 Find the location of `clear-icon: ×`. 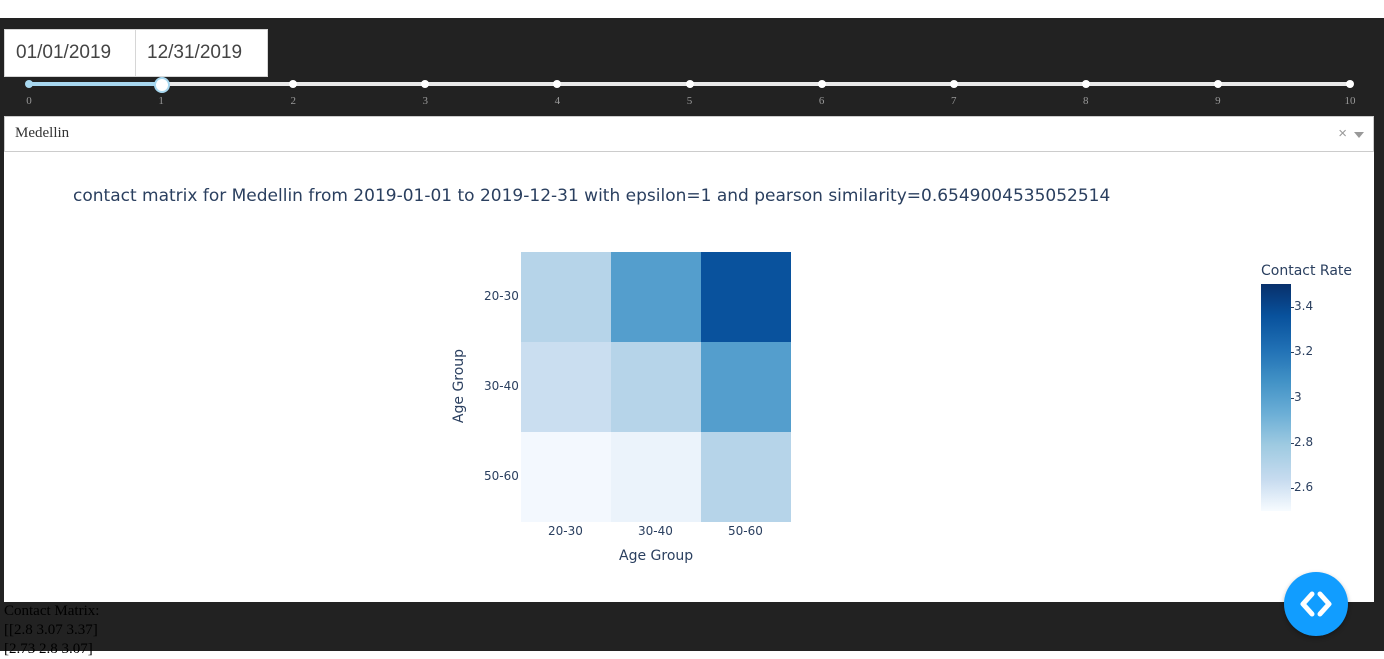

clear-icon: × is located at coordinates (1342, 133).